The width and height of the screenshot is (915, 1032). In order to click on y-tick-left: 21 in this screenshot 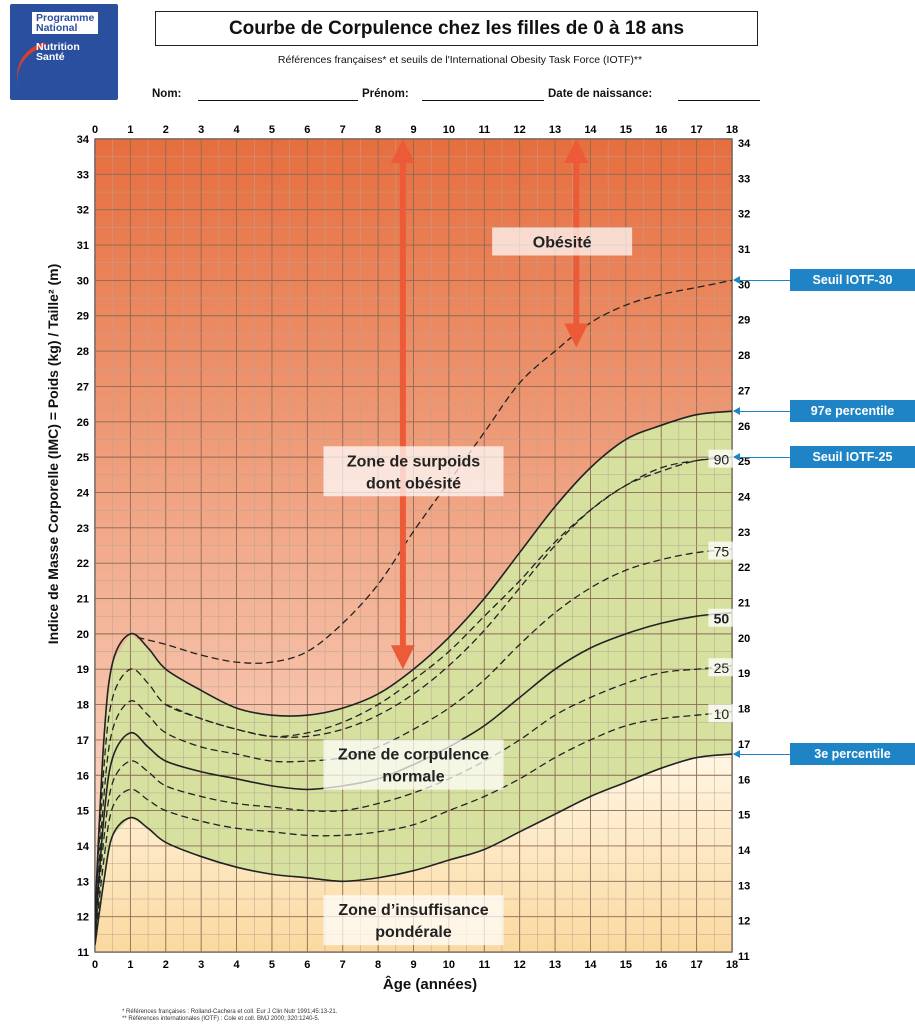, I will do `click(83, 600)`.